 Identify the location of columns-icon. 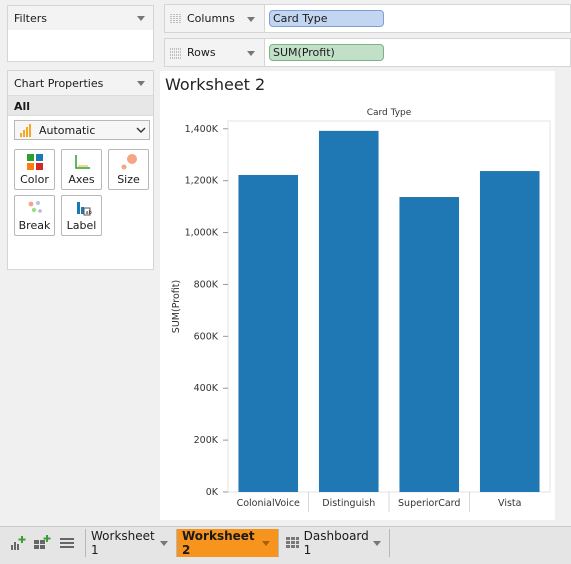
(175, 18).